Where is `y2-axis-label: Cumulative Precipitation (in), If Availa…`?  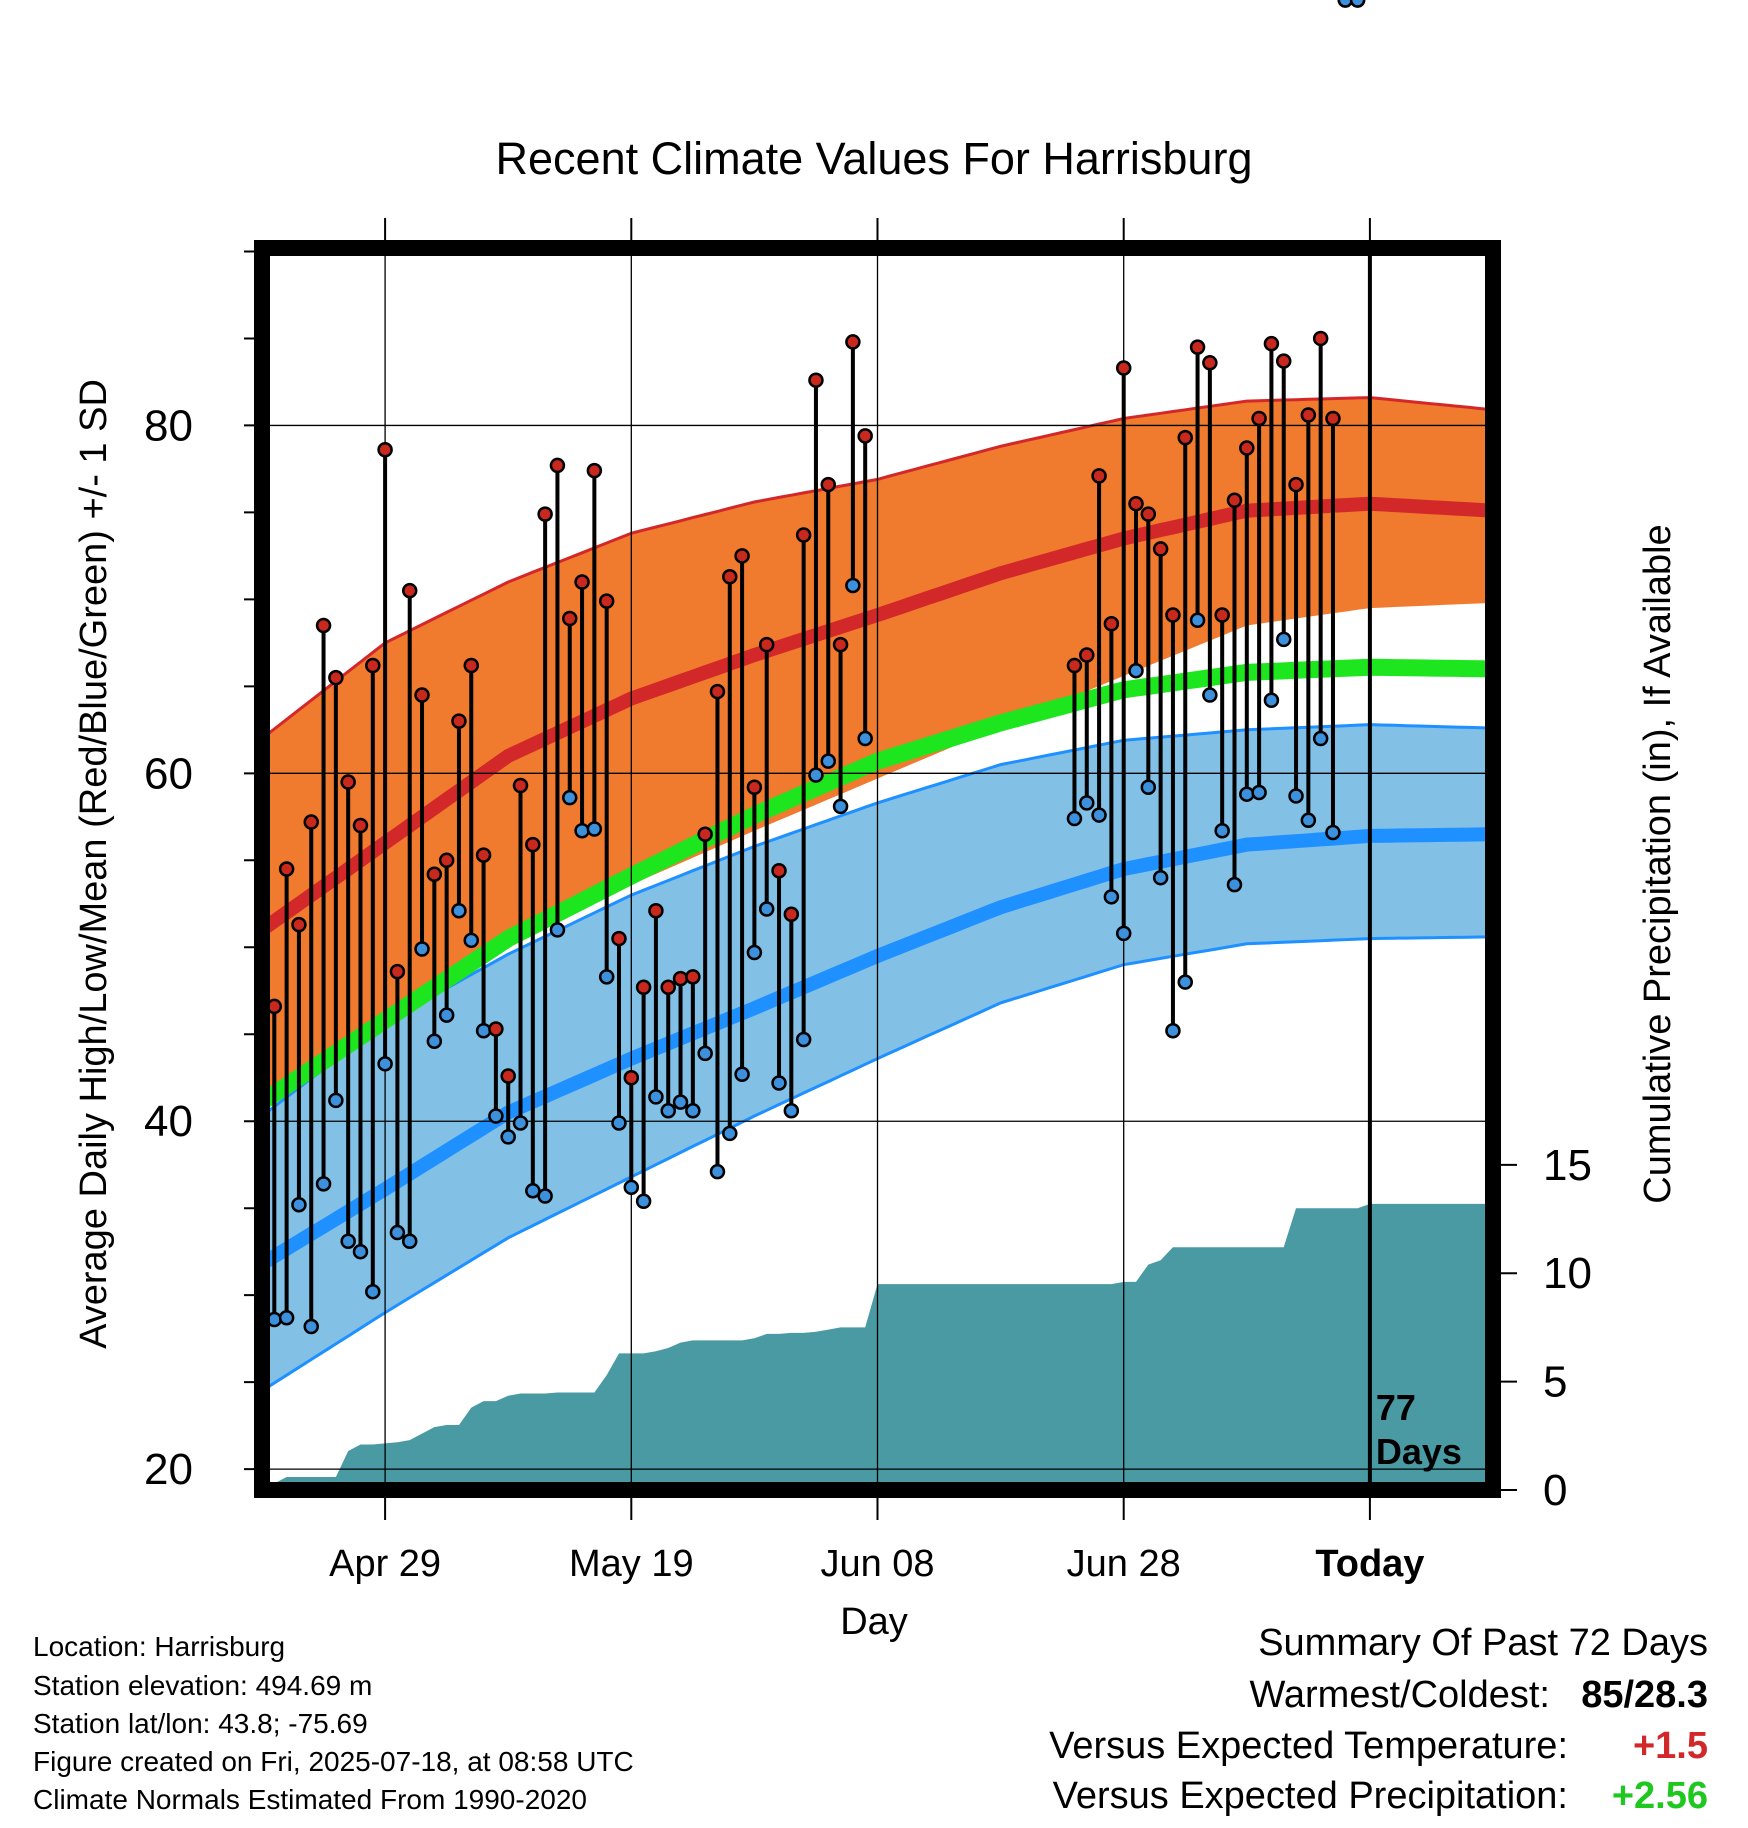 y2-axis-label: Cumulative Precipitation (in), If Availa… is located at coordinates (1658, 863).